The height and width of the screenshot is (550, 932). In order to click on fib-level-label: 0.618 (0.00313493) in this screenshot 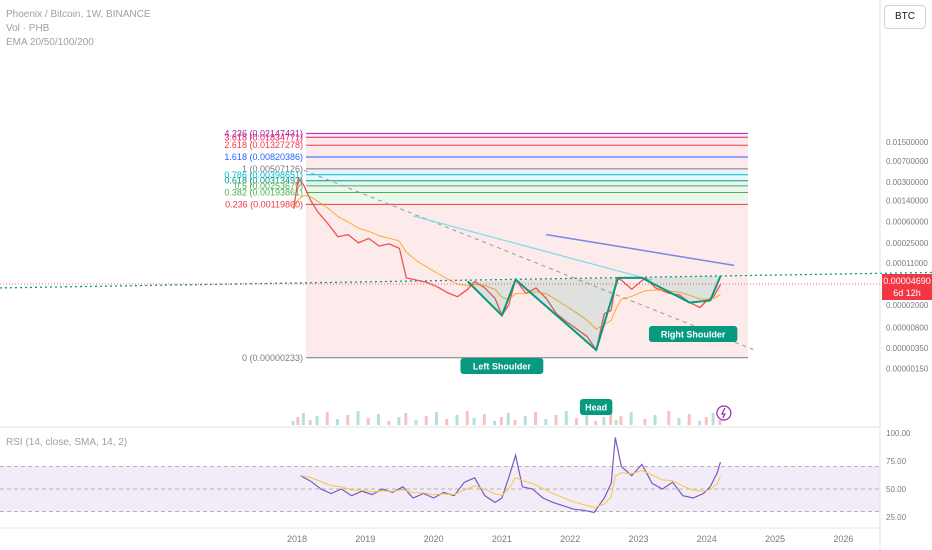, I will do `click(263, 181)`.